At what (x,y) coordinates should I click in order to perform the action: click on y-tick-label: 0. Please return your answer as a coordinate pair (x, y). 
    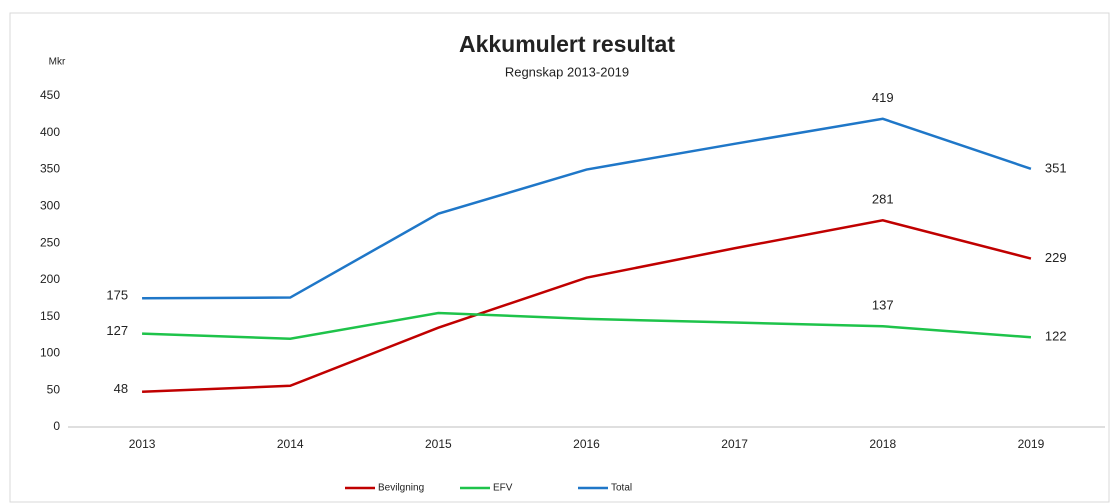
    Looking at the image, I should click on (56, 426).